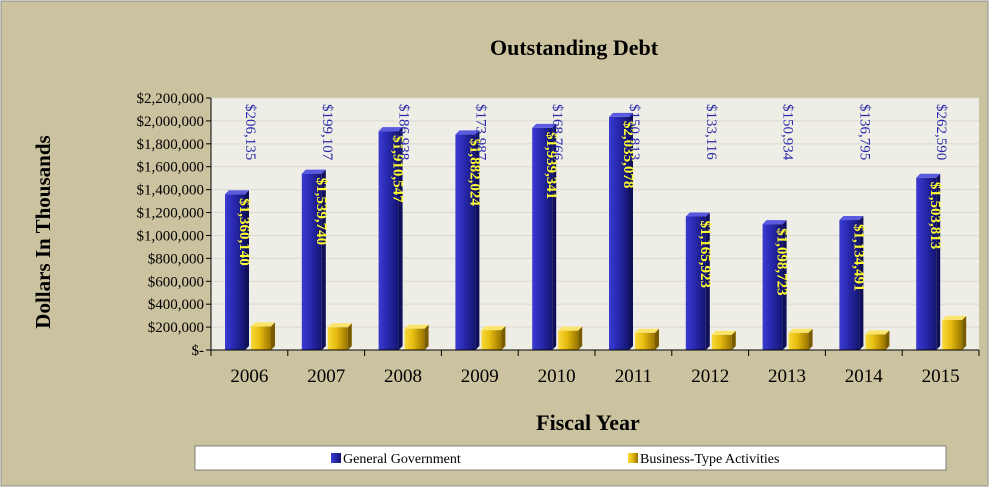 The image size is (989, 487). I want to click on y-tick-label: $600,000, so click(176, 282).